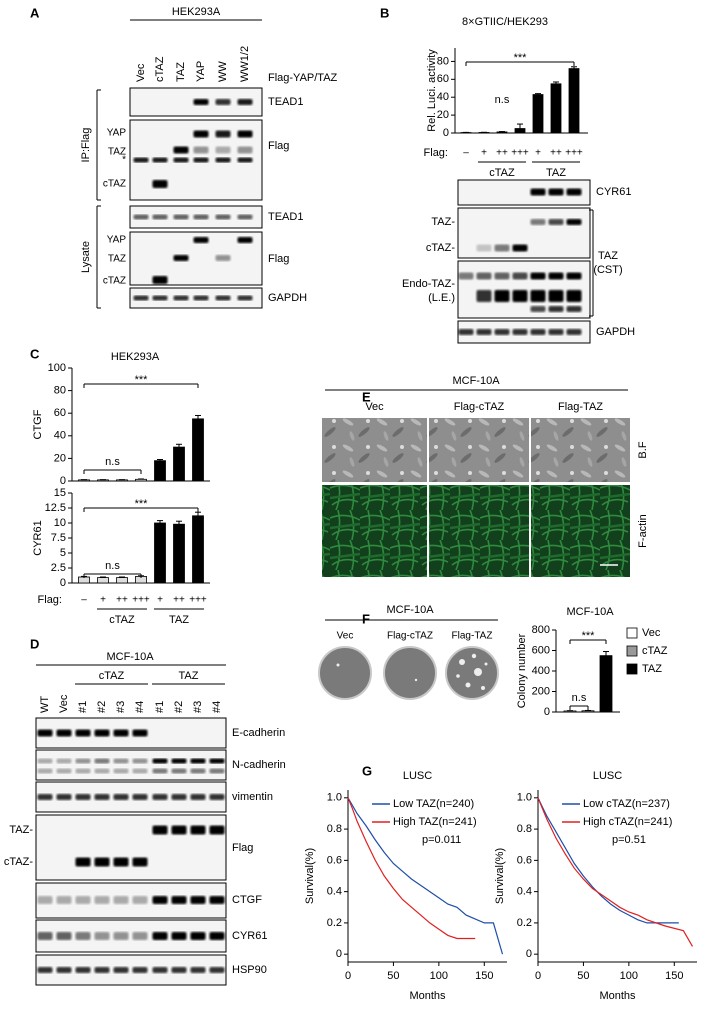 This screenshot has height=1009, width=709. Describe the element at coordinates (643, 531) in the screenshot. I see `row-label: F-actin` at that location.